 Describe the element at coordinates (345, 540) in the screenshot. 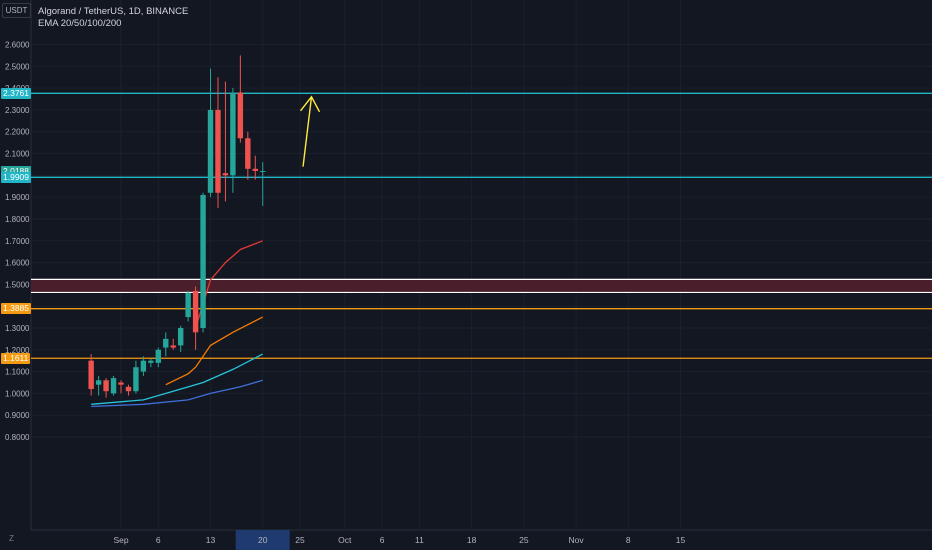

I see `time-tick-label: Oct` at that location.